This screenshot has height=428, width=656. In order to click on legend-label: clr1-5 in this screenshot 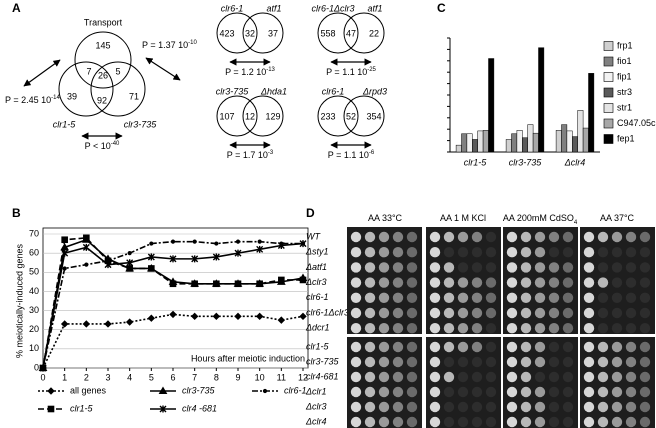, I will do `click(81, 408)`.